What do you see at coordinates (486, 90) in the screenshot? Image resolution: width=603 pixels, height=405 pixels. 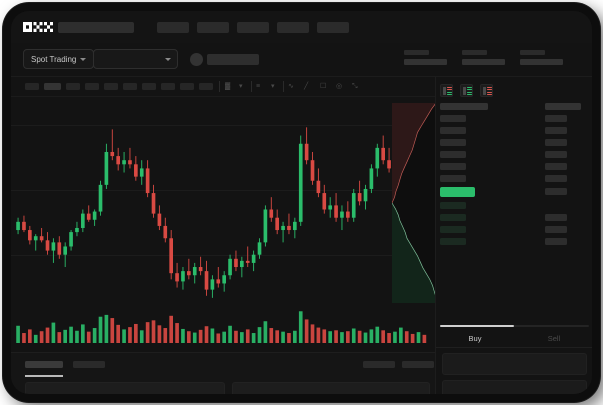 I see `orderbook-asks-icon` at bounding box center [486, 90].